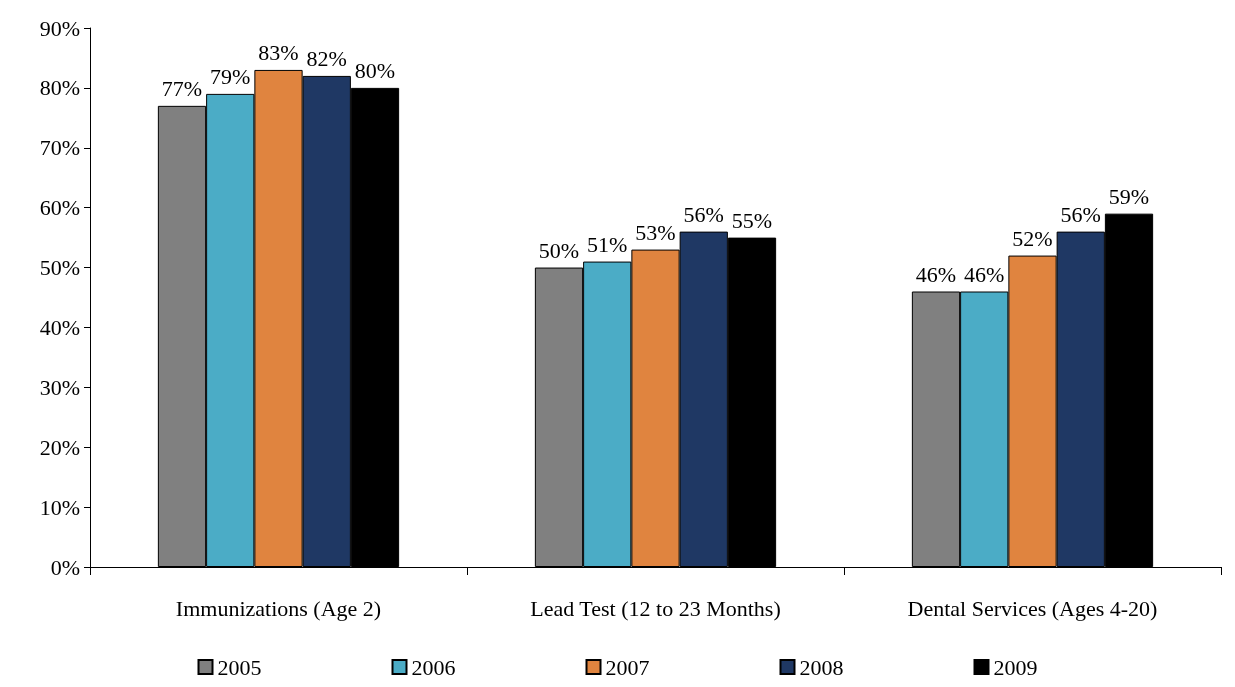  I want to click on data-label: 51%, so click(607, 245).